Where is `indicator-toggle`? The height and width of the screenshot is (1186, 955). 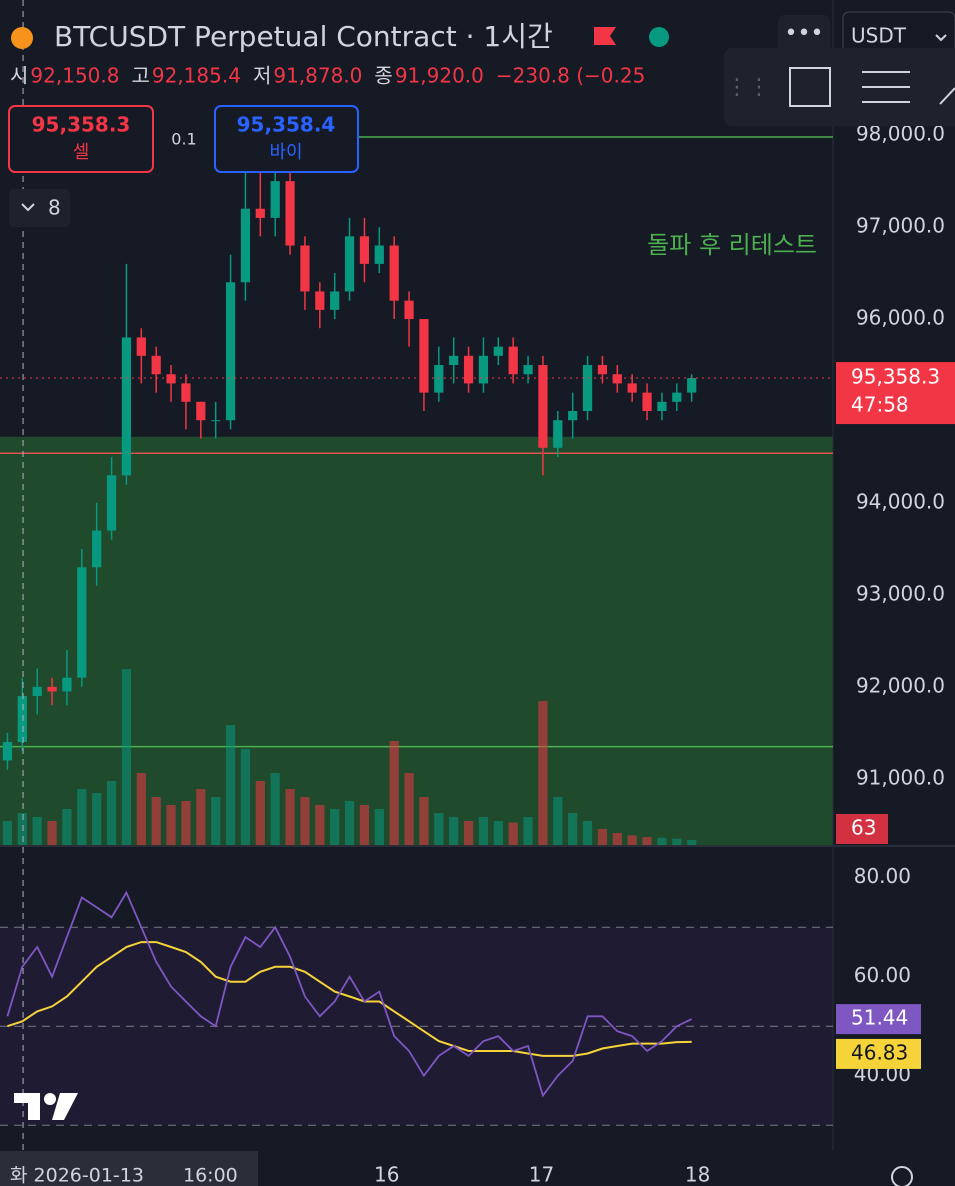
indicator-toggle is located at coordinates (39, 208).